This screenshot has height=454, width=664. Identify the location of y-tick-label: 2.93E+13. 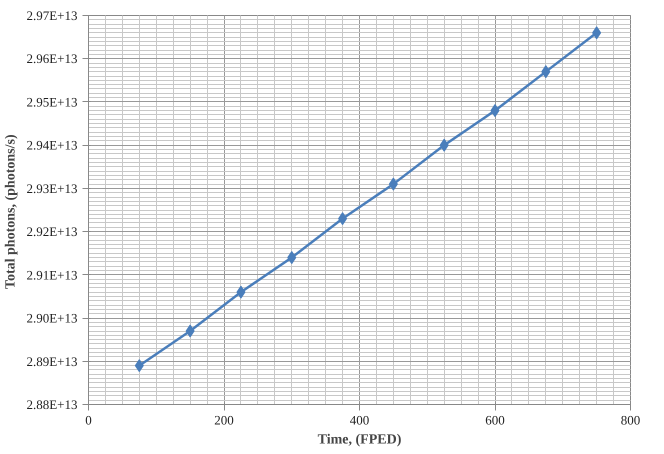
(52, 188).